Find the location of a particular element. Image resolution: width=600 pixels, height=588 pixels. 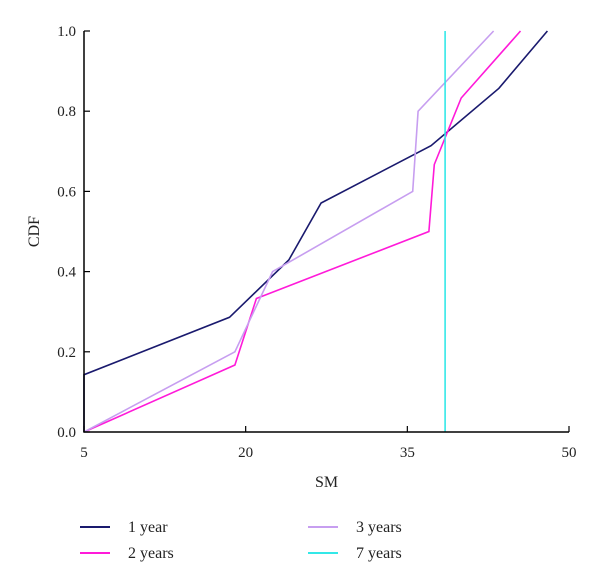

y-tick-label: 0.4 is located at coordinates (66, 273).